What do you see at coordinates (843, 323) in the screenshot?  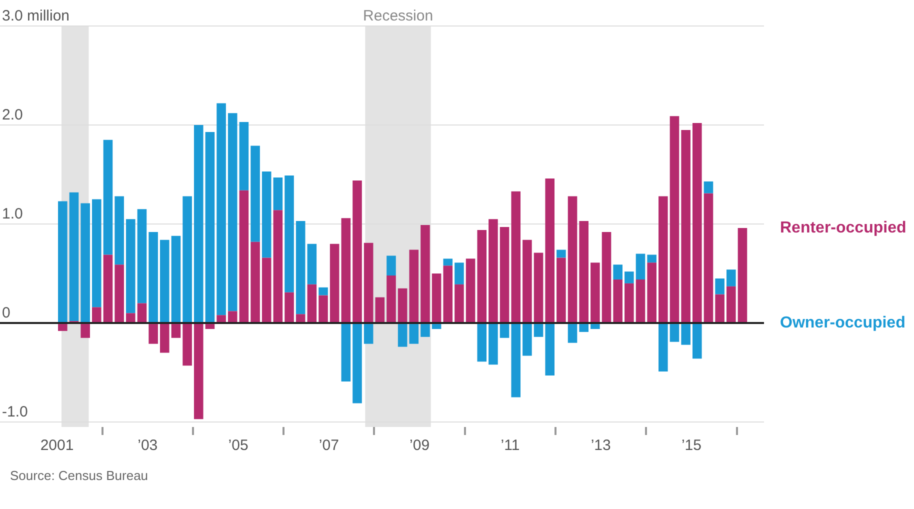 I see `text: Owner-occupied` at bounding box center [843, 323].